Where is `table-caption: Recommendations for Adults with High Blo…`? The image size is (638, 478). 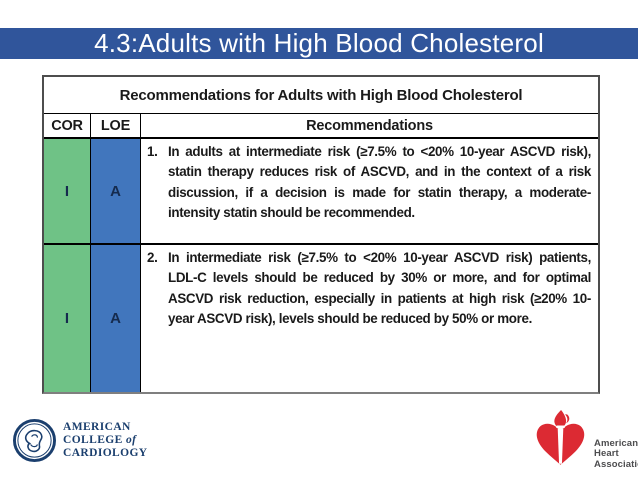
table-caption: Recommendations for Adults with High Blo… is located at coordinates (321, 95).